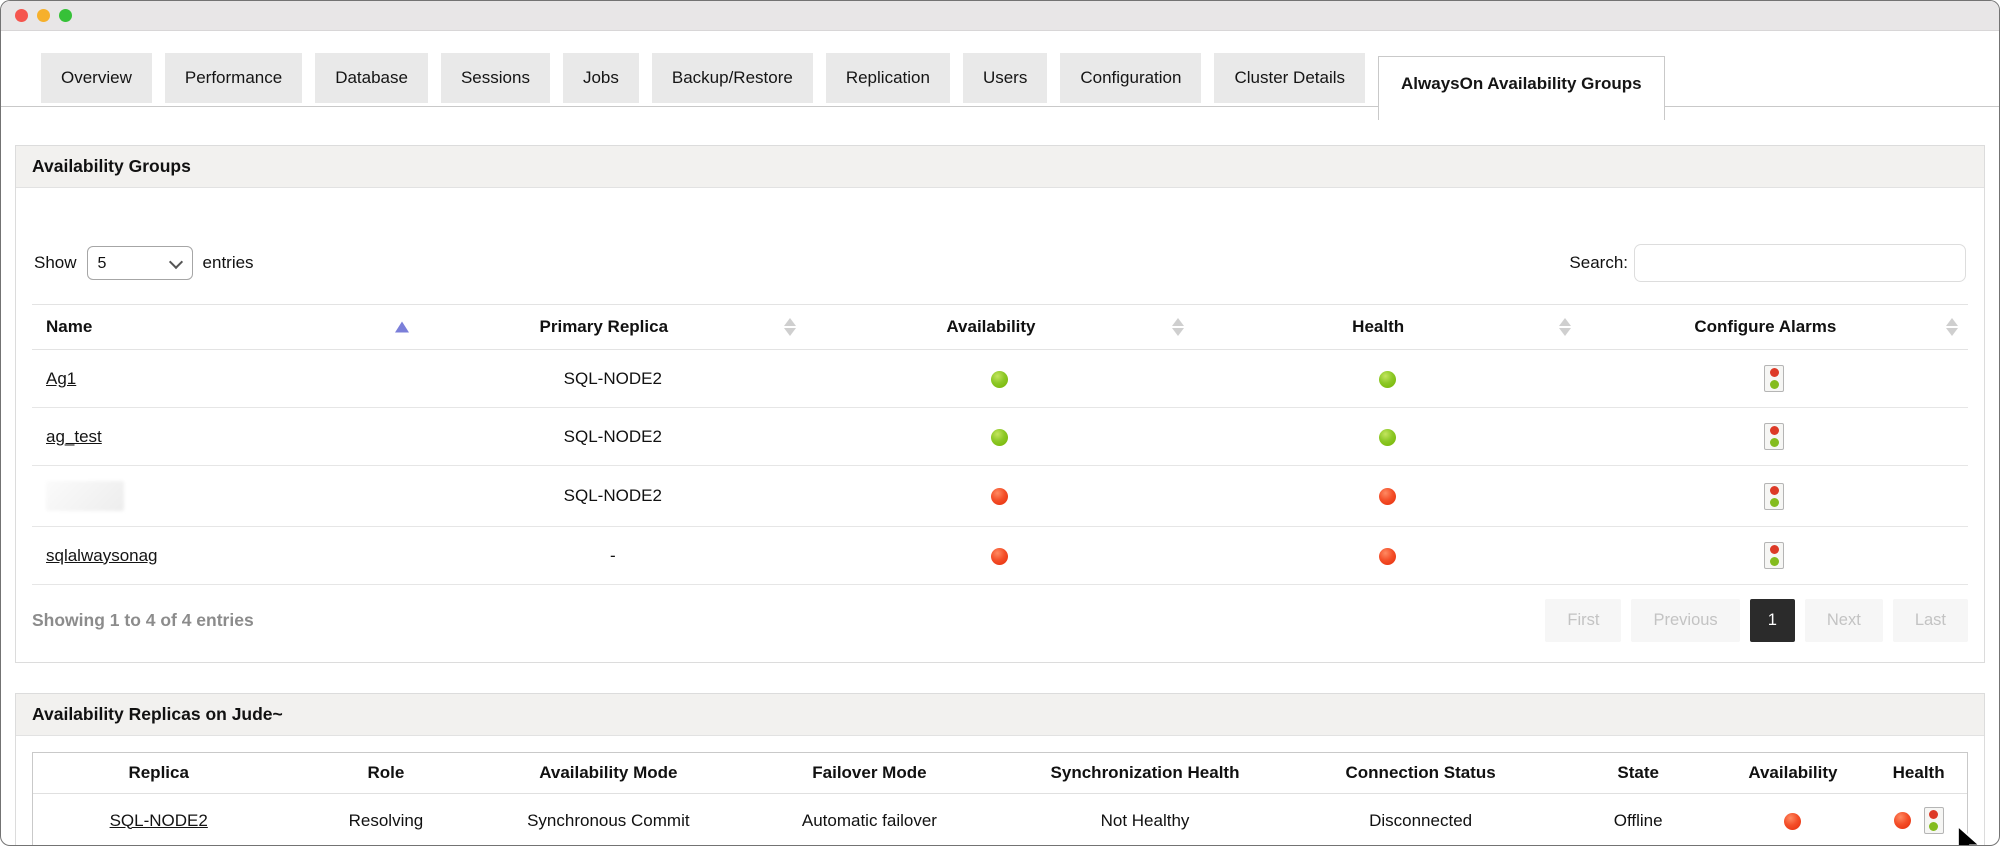 Image resolution: width=2000 pixels, height=846 pixels. Describe the element at coordinates (1005, 78) in the screenshot. I see `tab-users: Users` at that location.